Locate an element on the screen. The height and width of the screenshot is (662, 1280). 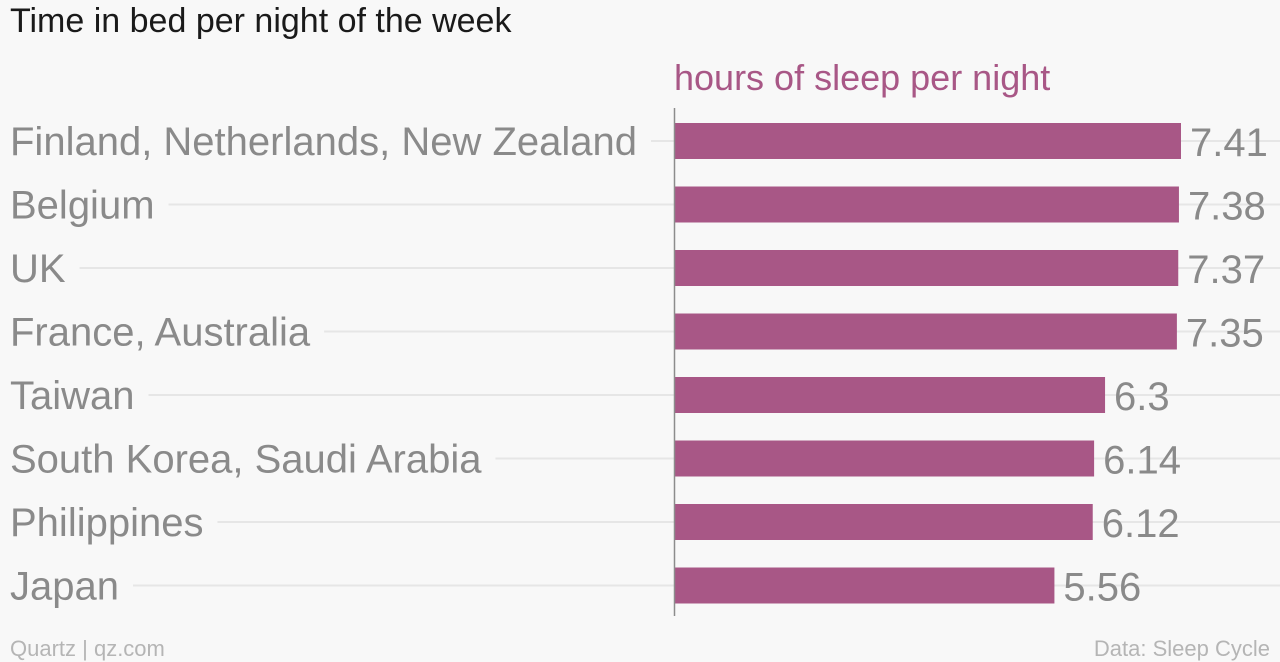
category-label: Finland, Netherlands, New Zealand is located at coordinates (323, 142).